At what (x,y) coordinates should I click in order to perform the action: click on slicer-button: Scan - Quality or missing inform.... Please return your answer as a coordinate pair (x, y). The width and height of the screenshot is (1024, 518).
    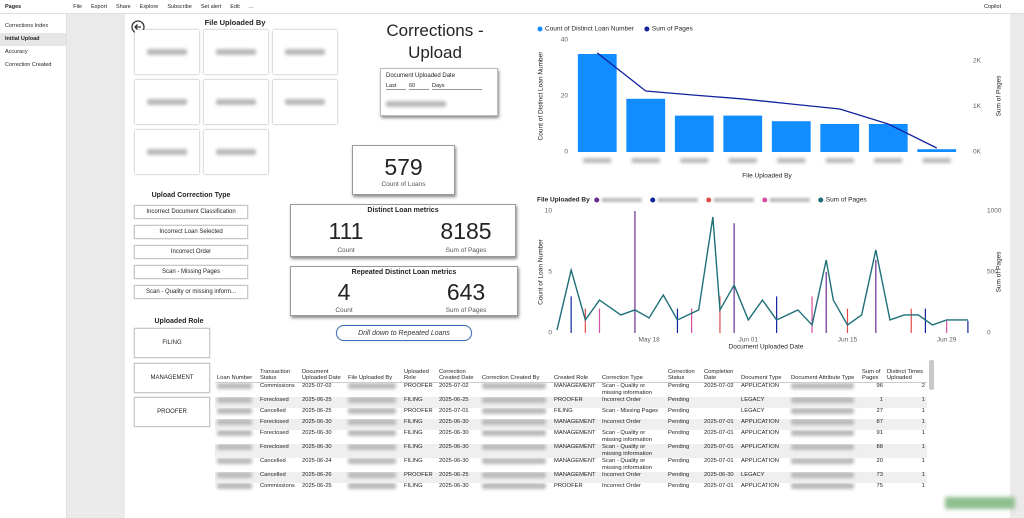
    Looking at the image, I should click on (191, 292).